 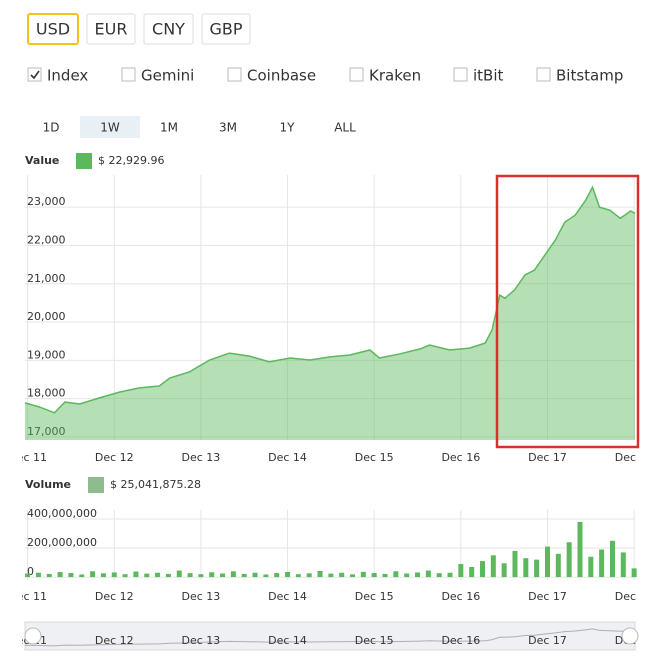 What do you see at coordinates (30, 571) in the screenshot?
I see `y-tick-label: 0` at bounding box center [30, 571].